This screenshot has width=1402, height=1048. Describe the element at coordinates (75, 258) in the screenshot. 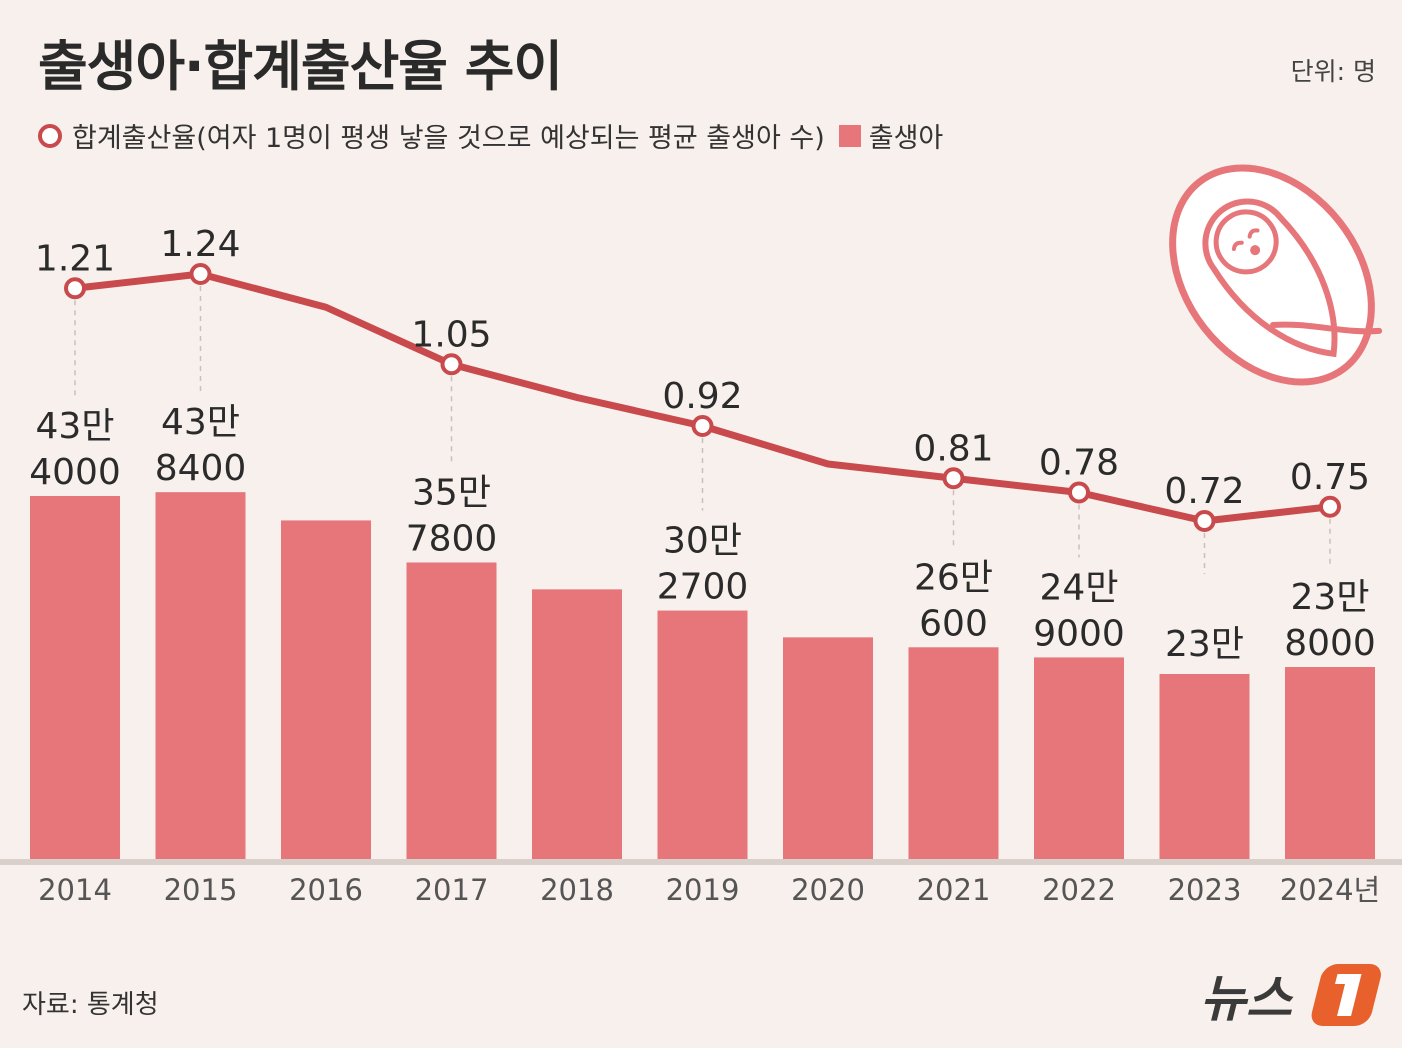

I see `rate-label-2014: 1.21` at that location.